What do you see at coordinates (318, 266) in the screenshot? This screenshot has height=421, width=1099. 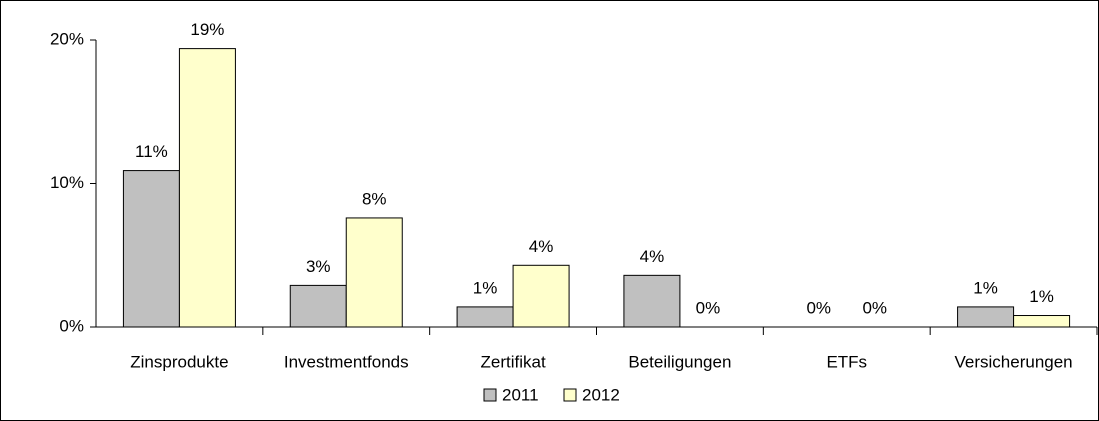 I see `value-label: 3%` at bounding box center [318, 266].